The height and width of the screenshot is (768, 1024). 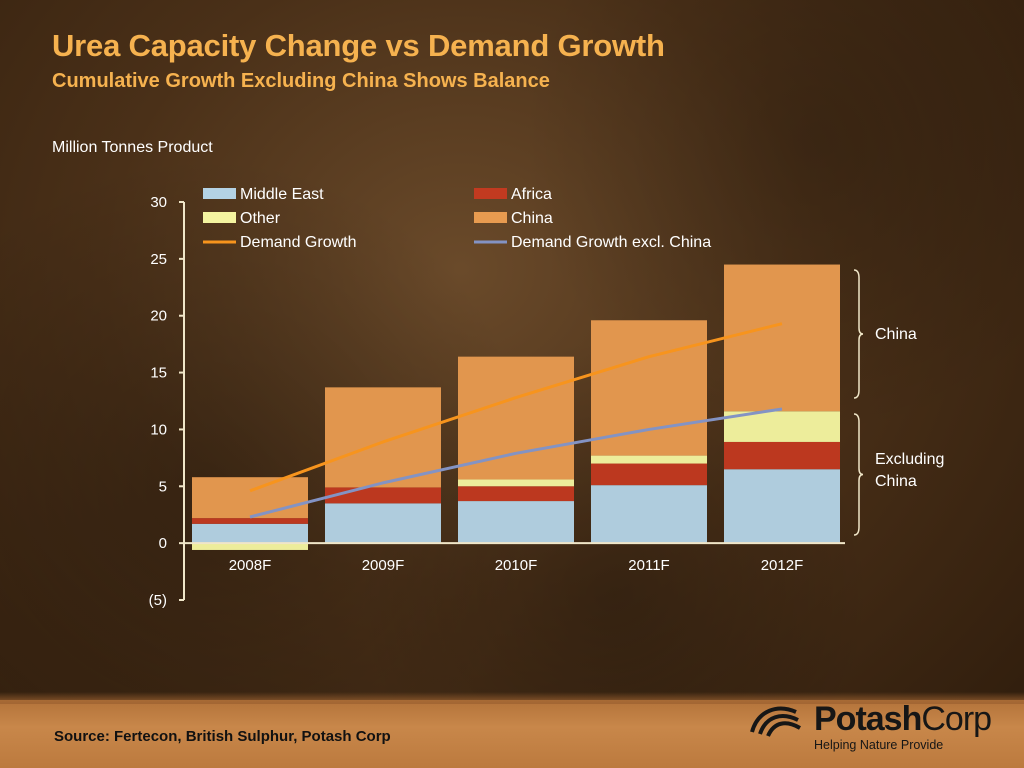 What do you see at coordinates (896, 334) in the screenshot?
I see `bracket-label-china: China` at bounding box center [896, 334].